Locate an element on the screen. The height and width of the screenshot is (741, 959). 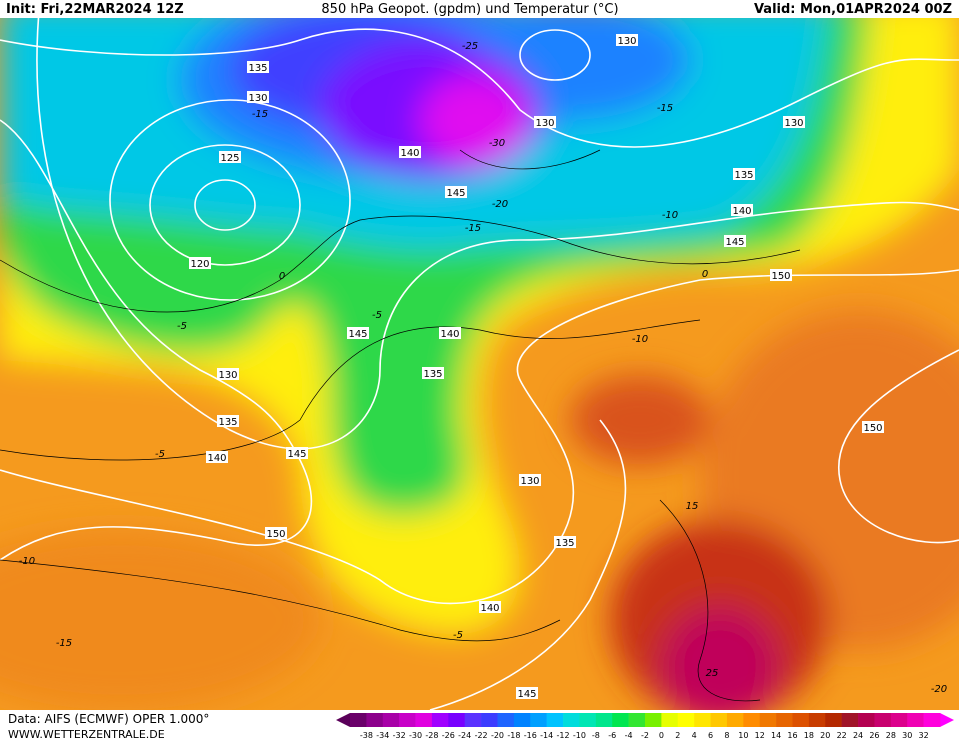
colorbar-label: -30 is located at coordinates (415, 735).